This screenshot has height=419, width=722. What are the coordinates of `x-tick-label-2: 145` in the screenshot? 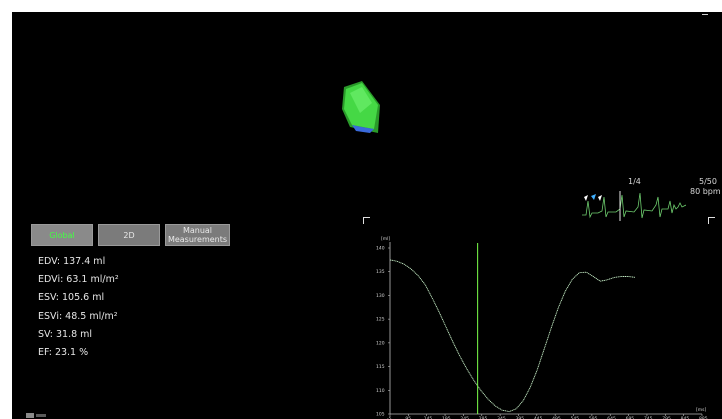 It's located at (428, 417).